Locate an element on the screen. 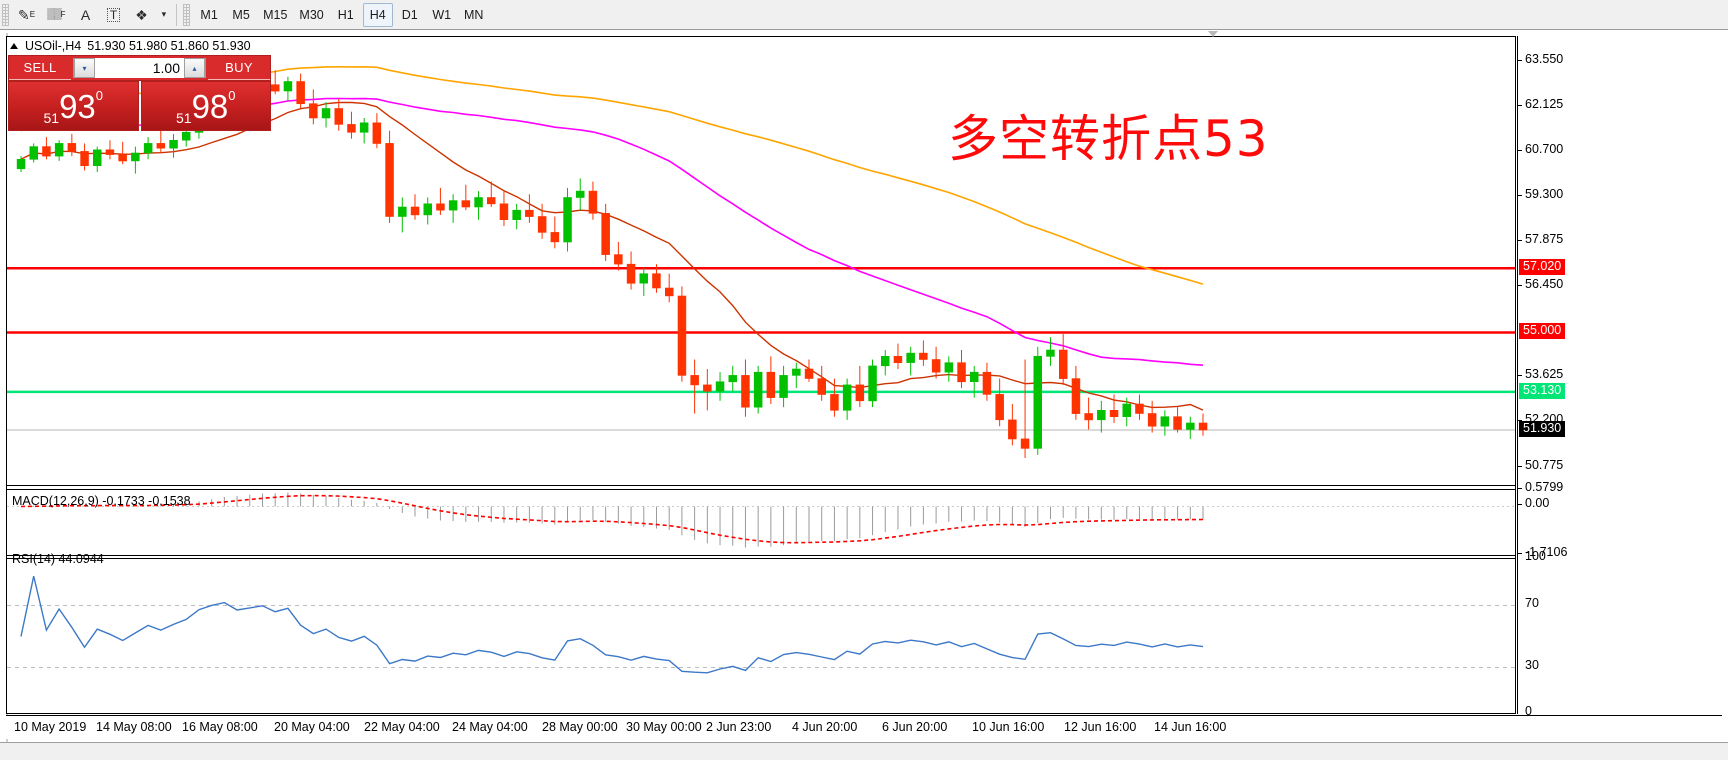 This screenshot has width=1728, height=760. volume-input: 1.00 is located at coordinates (139, 68).